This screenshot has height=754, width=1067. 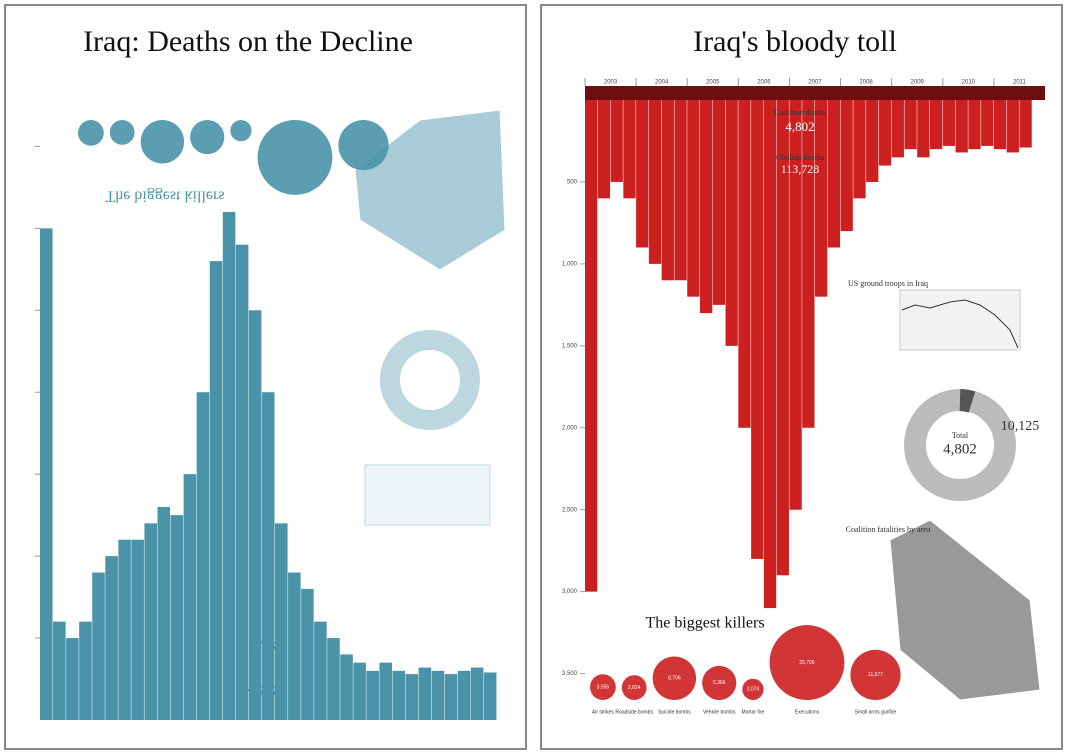 I want to click on x-tick-label: 2004, so click(x=662, y=83).